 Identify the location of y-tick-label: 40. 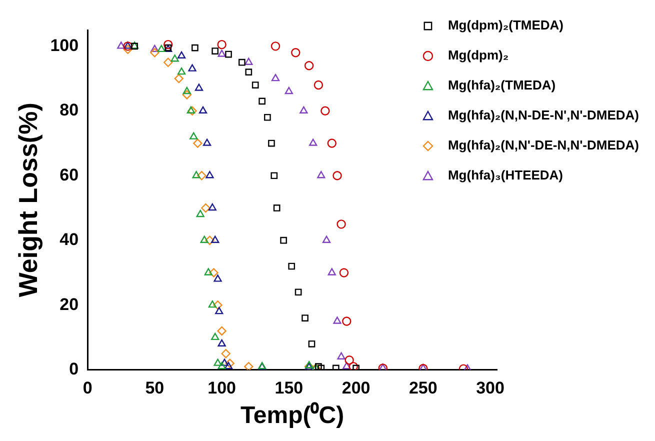
(69, 240).